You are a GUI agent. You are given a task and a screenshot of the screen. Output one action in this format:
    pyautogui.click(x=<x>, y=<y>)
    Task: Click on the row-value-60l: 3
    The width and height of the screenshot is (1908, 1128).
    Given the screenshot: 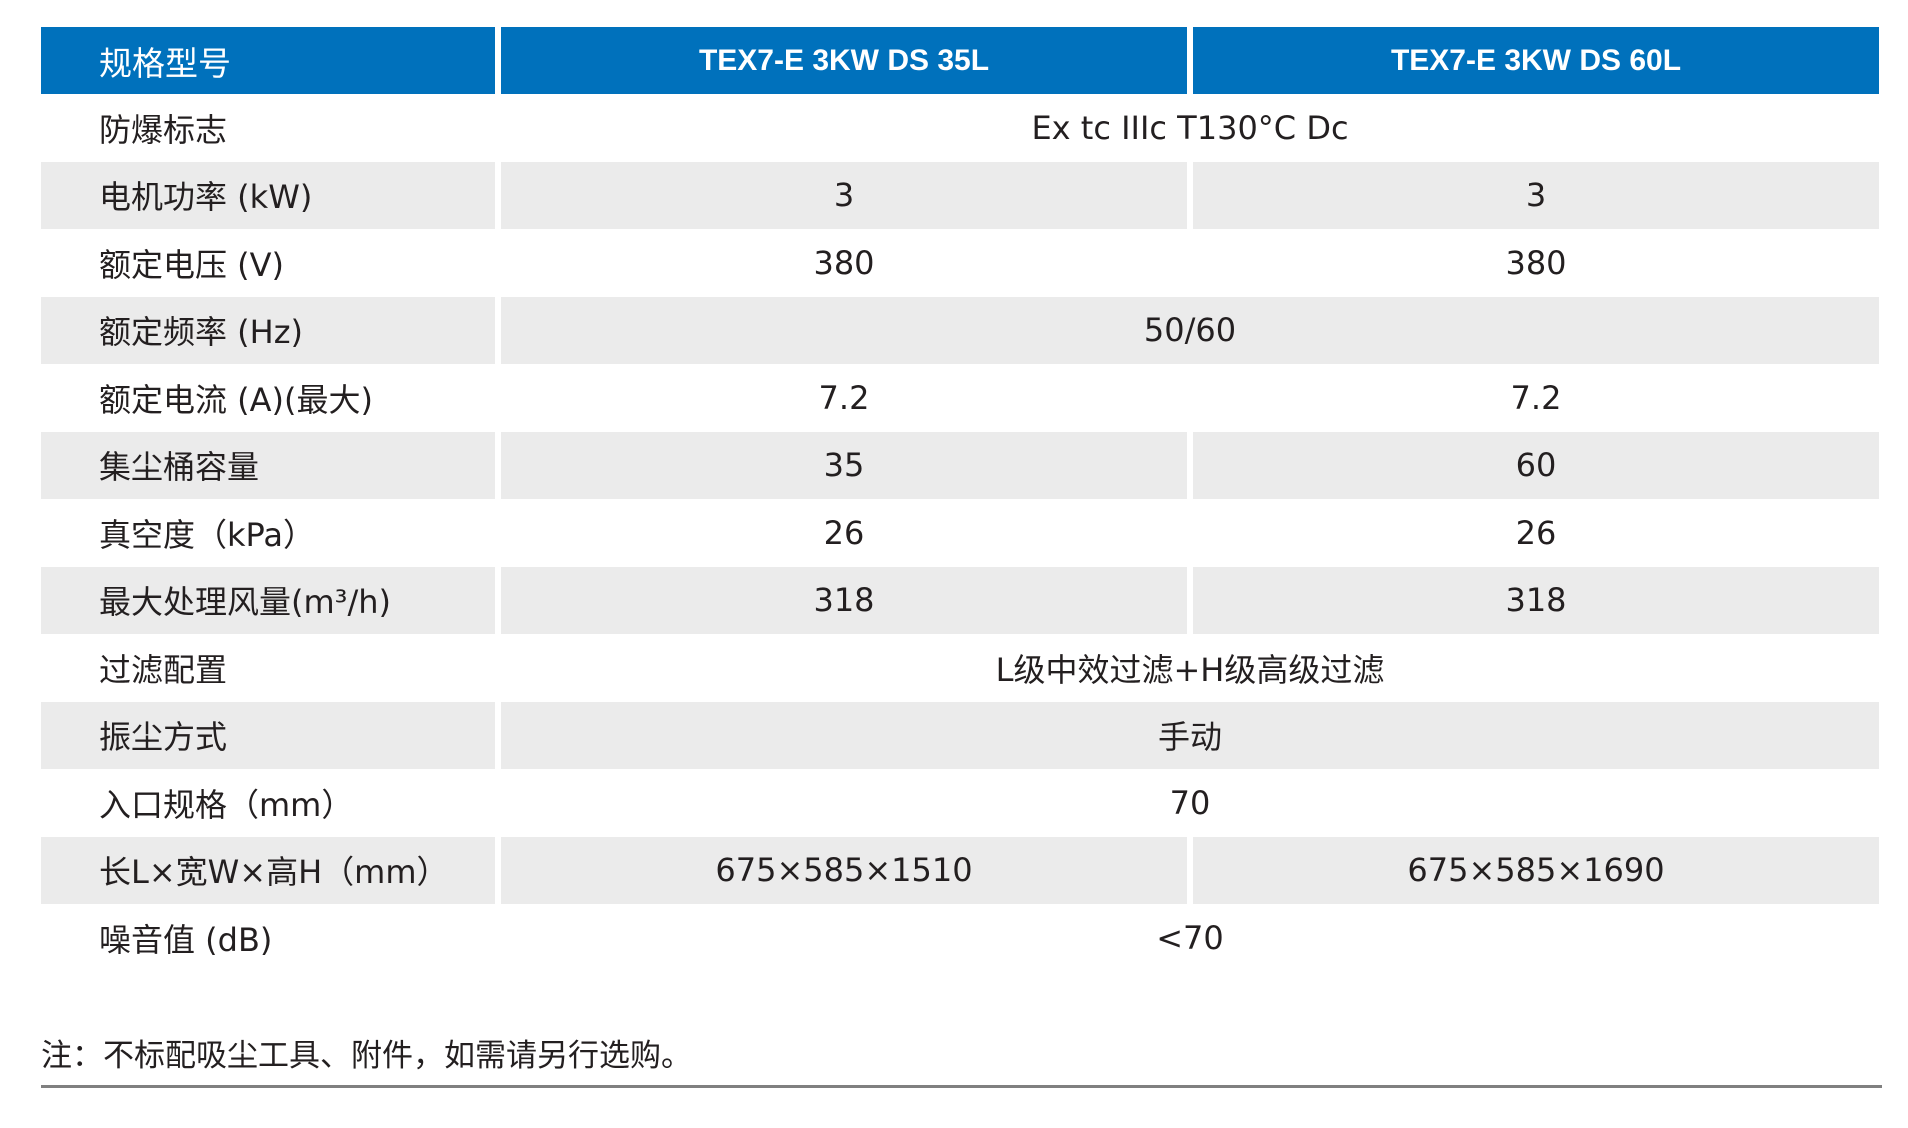 What is the action you would take?
    pyautogui.click(x=1536, y=195)
    